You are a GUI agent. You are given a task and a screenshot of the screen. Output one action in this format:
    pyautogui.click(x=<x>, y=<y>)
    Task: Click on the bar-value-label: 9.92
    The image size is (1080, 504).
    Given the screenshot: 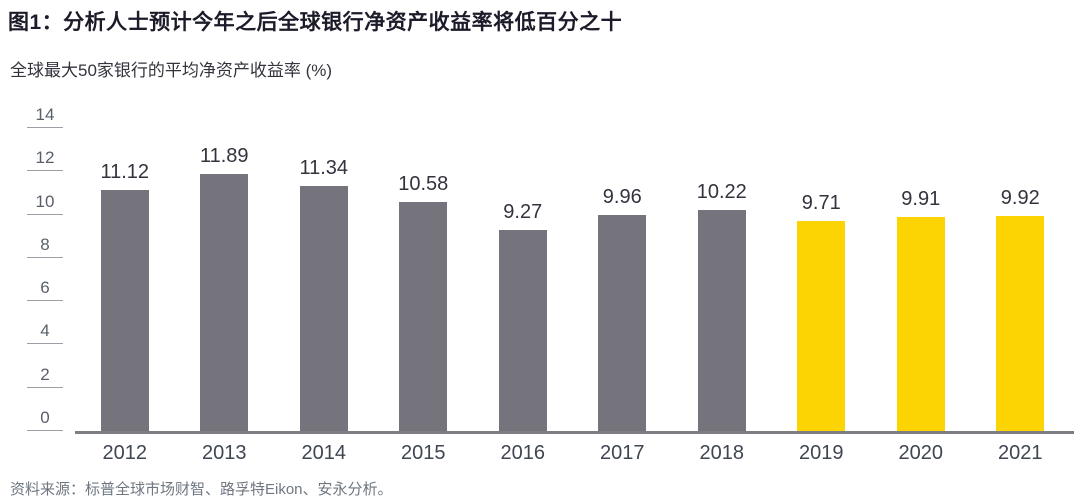 What is the action you would take?
    pyautogui.click(x=1020, y=198)
    